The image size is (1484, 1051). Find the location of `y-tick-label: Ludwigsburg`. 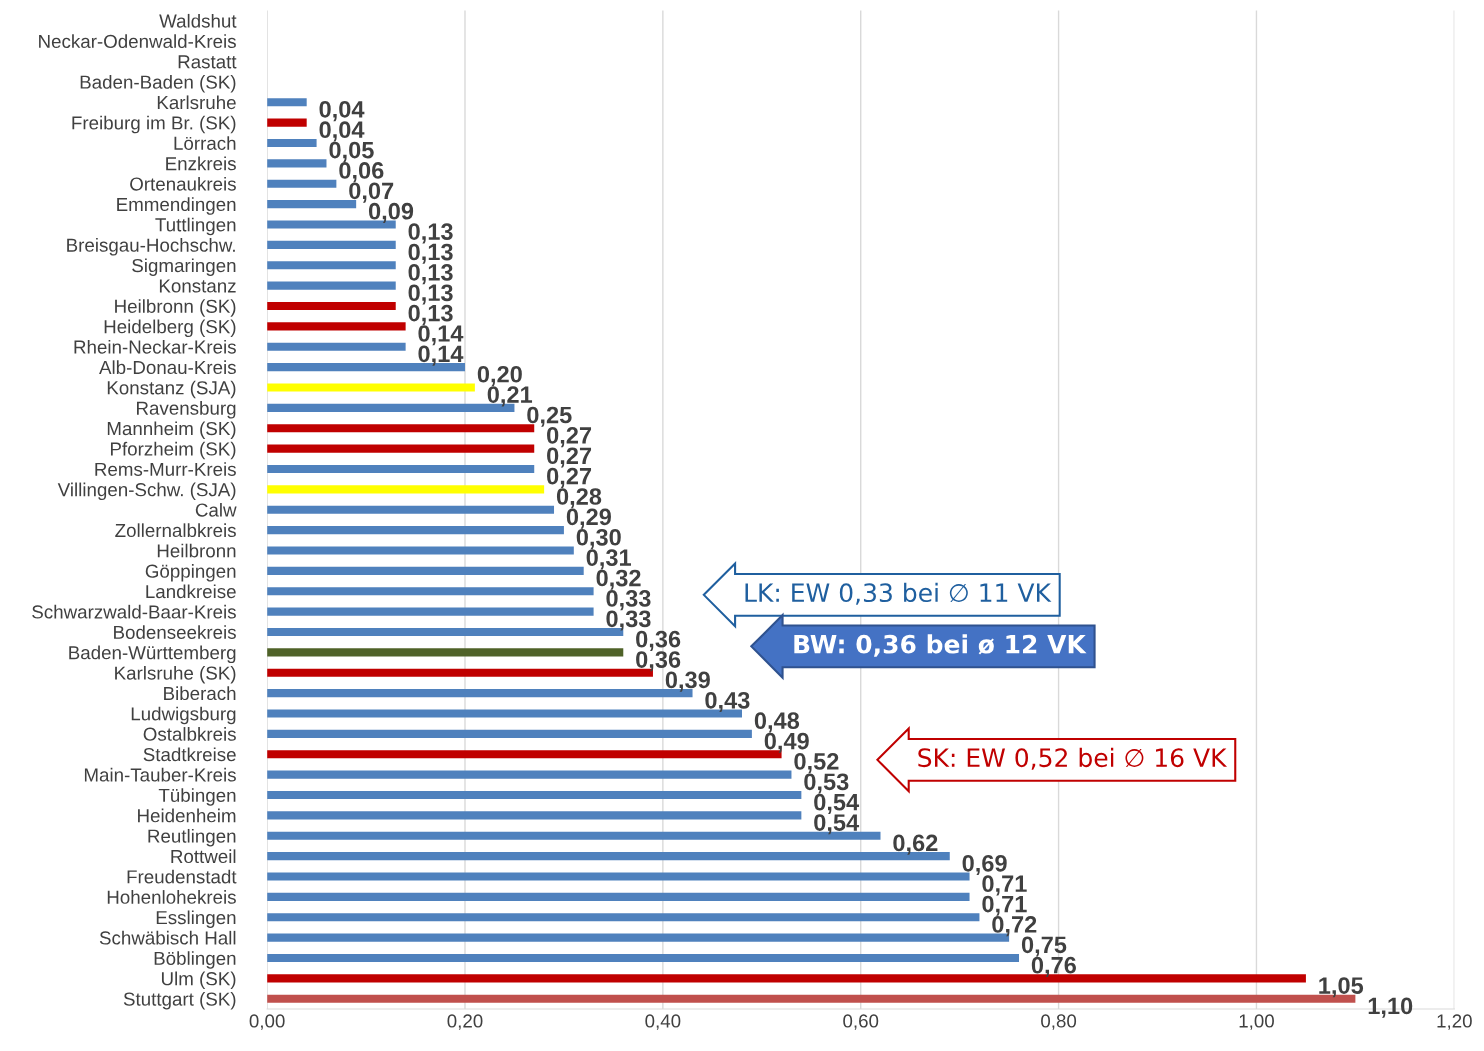

y-tick-label: Ludwigsburg is located at coordinates (183, 715).